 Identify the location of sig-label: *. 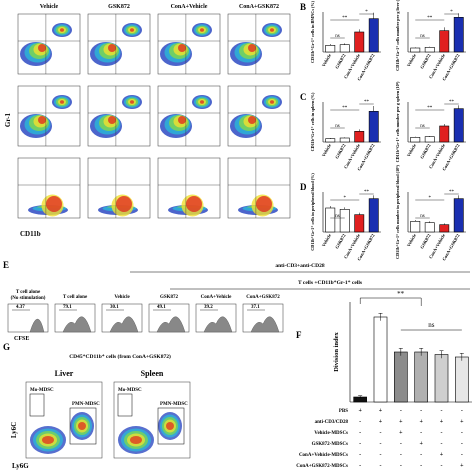
(345, 198).